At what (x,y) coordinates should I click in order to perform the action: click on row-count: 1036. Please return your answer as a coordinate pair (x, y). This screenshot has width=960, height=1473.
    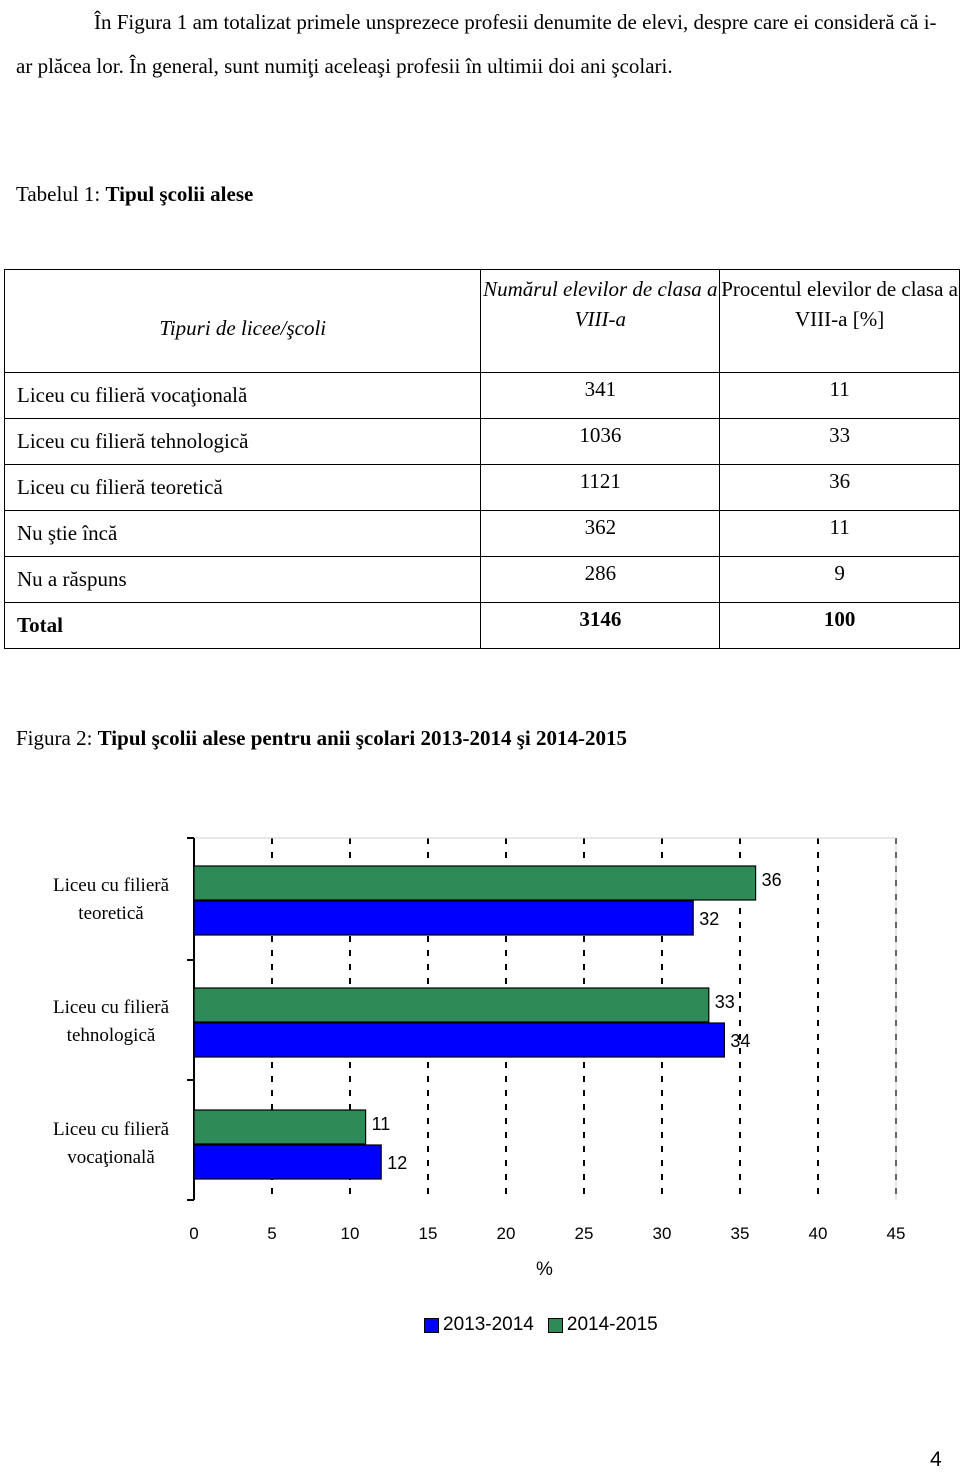
    Looking at the image, I should click on (600, 441).